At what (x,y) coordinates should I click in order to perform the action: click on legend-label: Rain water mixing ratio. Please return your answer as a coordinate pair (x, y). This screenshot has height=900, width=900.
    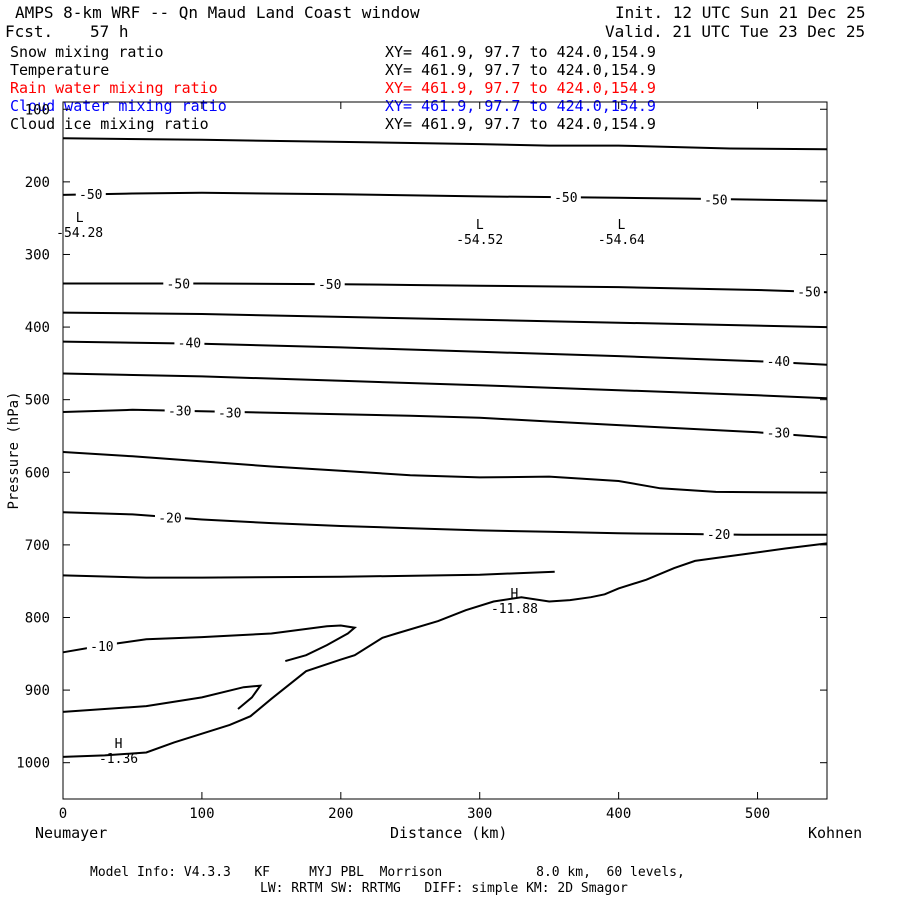
    Looking at the image, I should click on (114, 88).